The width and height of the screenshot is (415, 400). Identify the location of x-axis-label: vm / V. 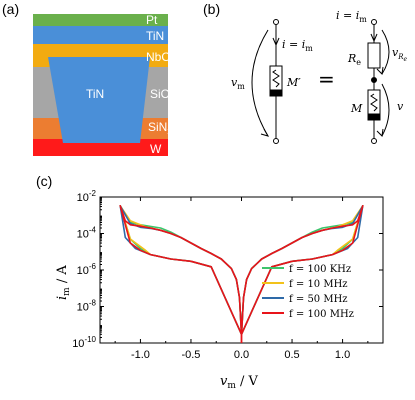
(239, 382).